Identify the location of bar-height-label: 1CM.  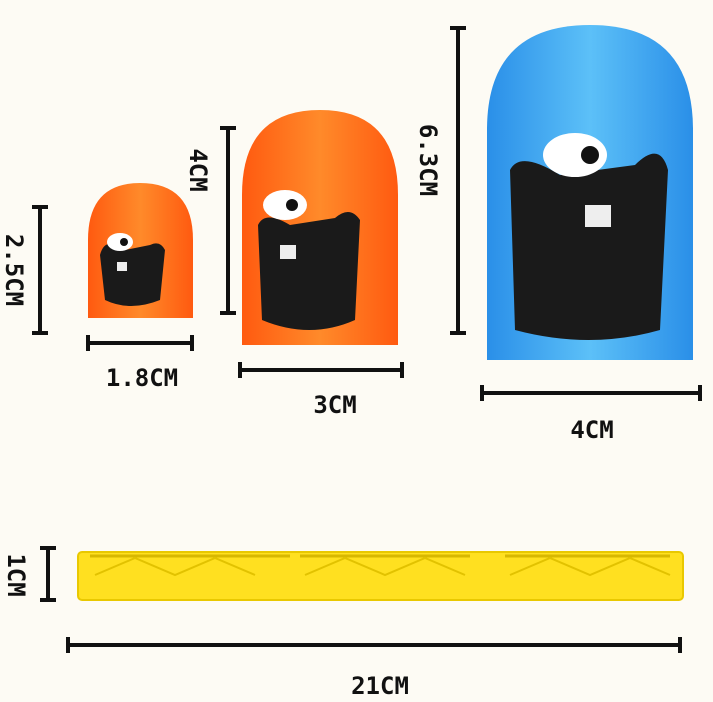
(16, 574).